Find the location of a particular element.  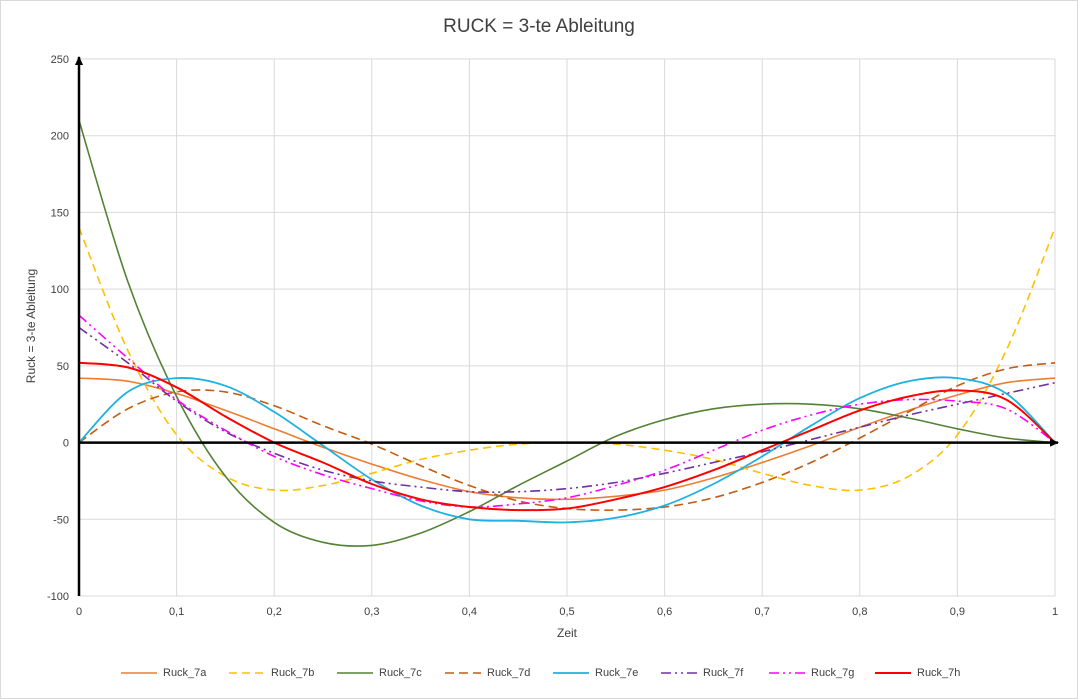

y-axis-label: Ruck = 3-te Ableitung is located at coordinates (31, 326).